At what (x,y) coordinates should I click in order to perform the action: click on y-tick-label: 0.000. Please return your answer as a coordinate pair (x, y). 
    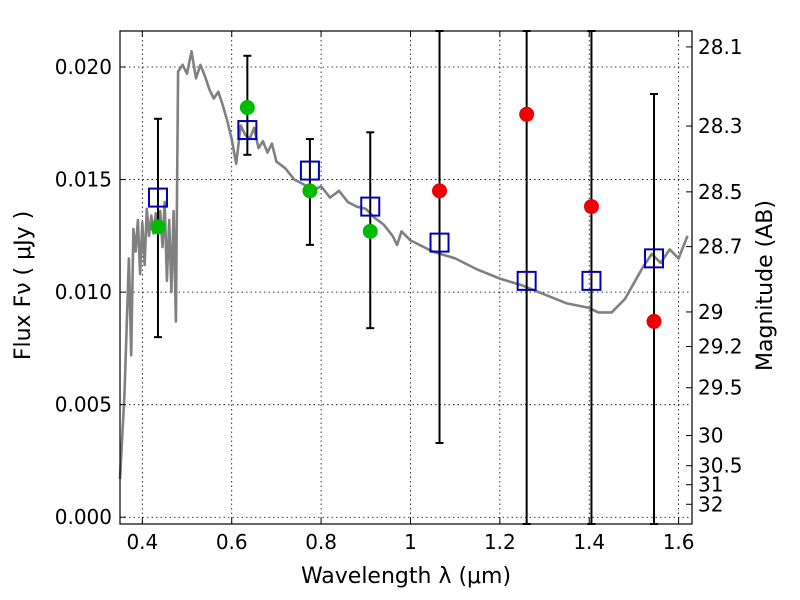
    Looking at the image, I should click on (83, 517).